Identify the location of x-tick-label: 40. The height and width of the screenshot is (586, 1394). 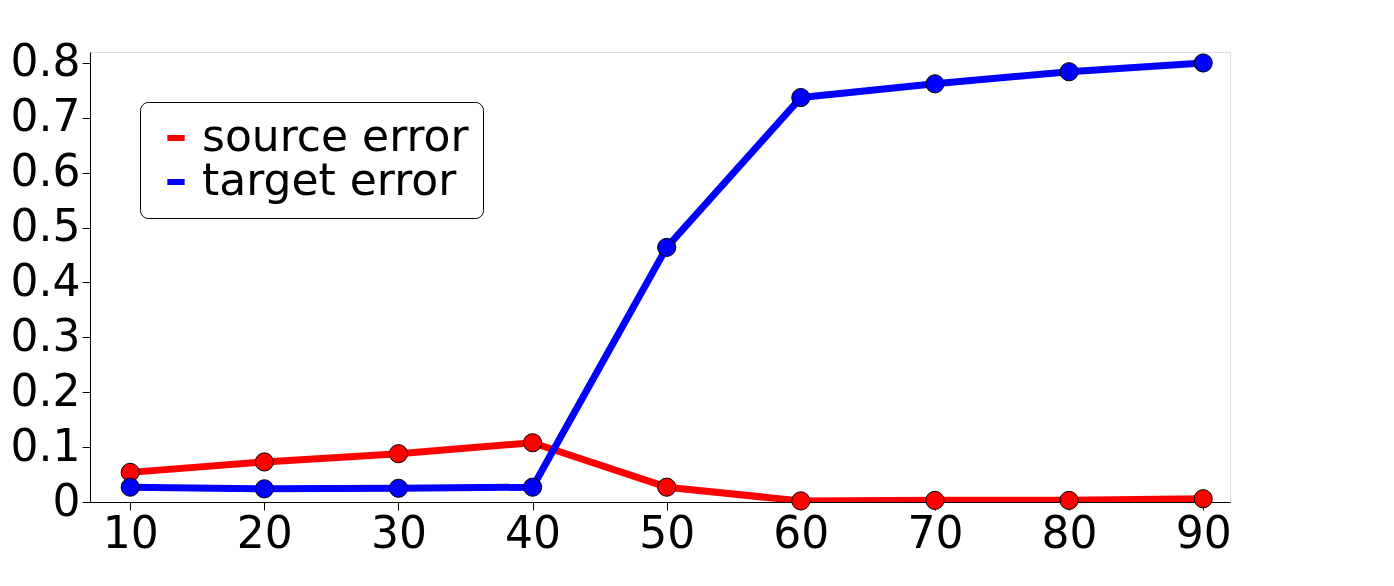
(533, 532).